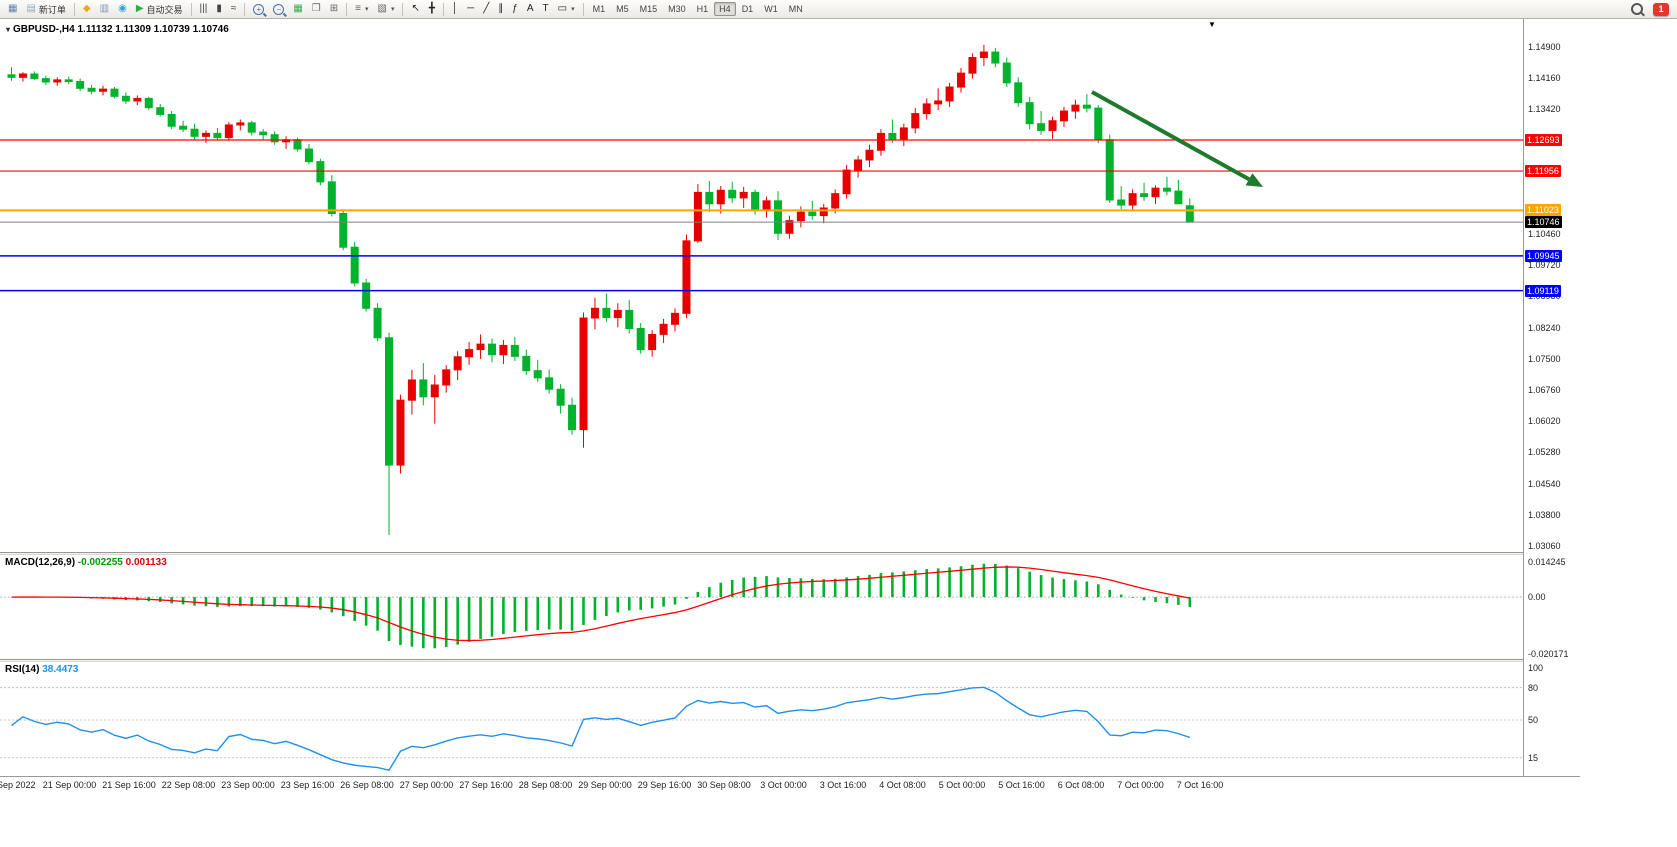 The image size is (1677, 847). What do you see at coordinates (382, 8) in the screenshot?
I see `templates-icon: ▧` at bounding box center [382, 8].